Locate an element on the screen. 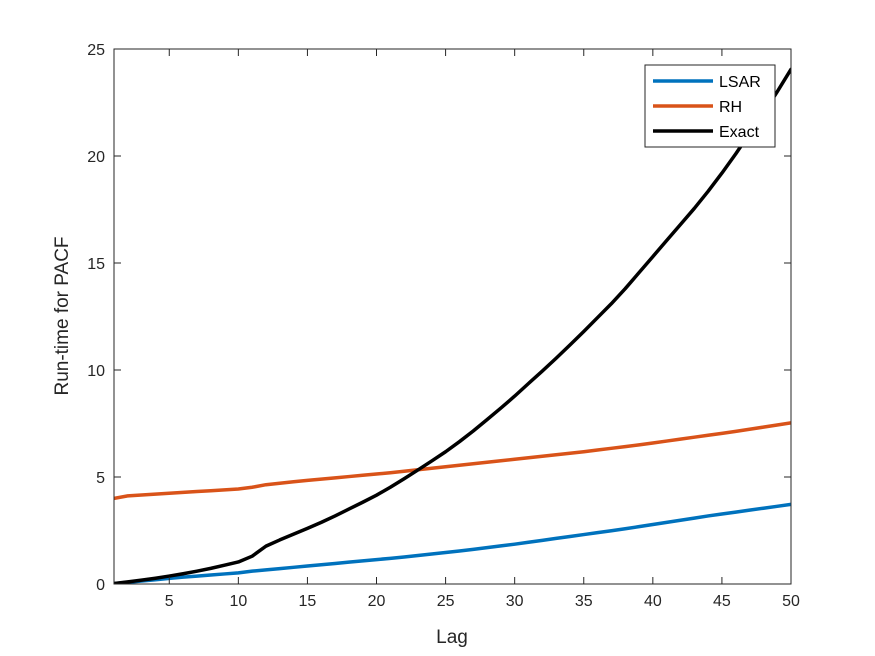 The height and width of the screenshot is (656, 875). legend: LSAR RH Exact is located at coordinates (710, 106).